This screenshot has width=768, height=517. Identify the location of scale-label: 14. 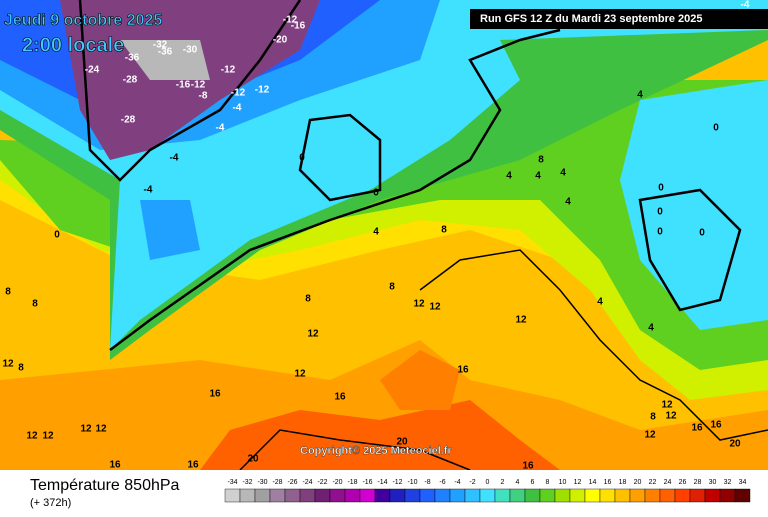
(593, 482).